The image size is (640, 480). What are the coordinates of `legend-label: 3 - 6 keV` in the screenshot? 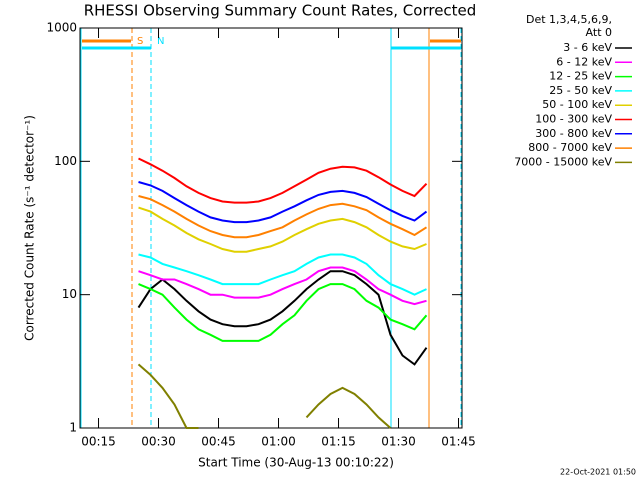 It's located at (587, 47).